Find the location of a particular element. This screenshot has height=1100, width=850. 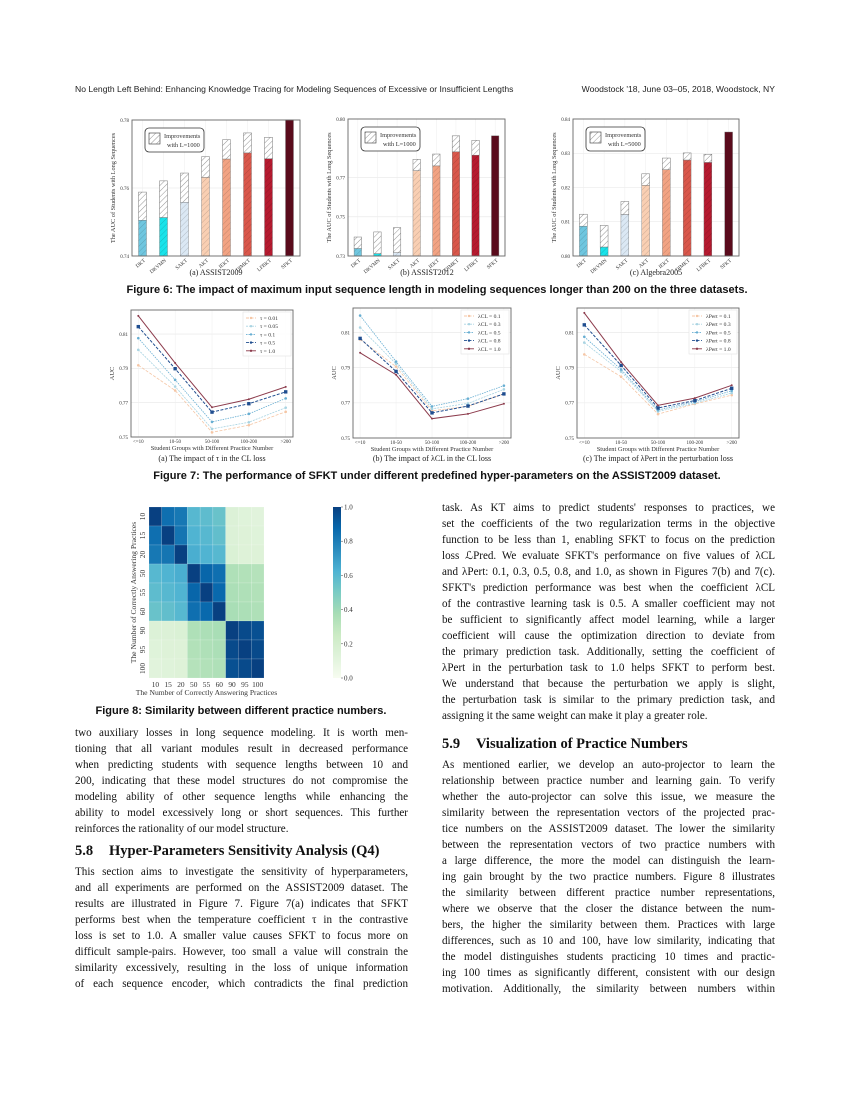

y-tick-label: 0.73 is located at coordinates (340, 257).